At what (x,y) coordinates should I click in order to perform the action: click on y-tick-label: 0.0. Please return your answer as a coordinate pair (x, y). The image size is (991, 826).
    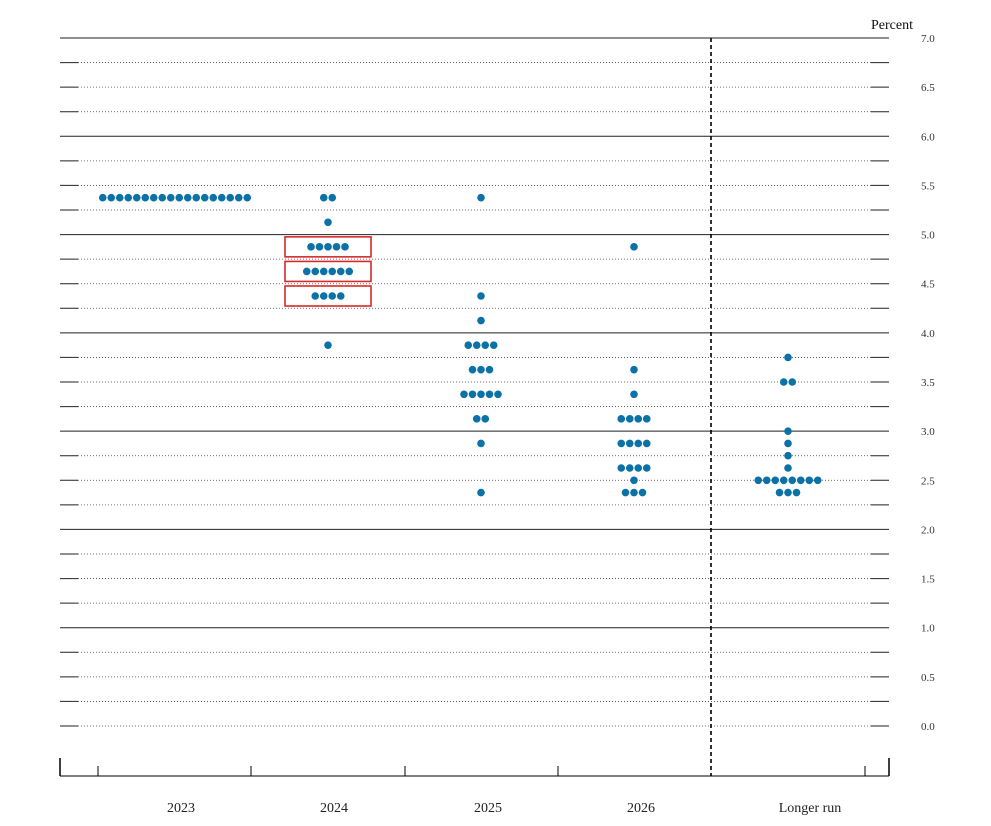
    Looking at the image, I should click on (928, 727).